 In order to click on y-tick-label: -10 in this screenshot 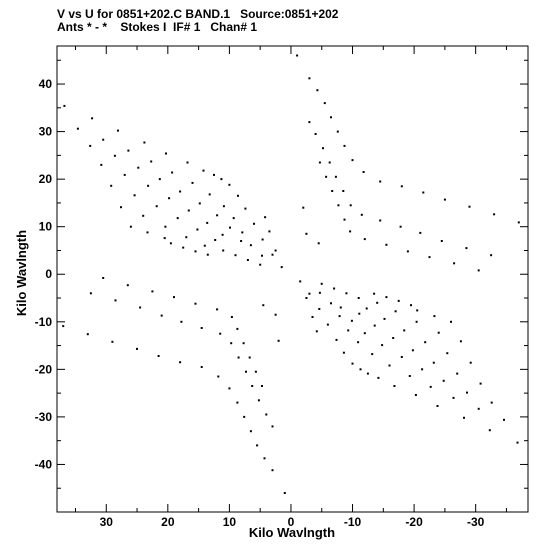, I will do `click(44, 322)`.